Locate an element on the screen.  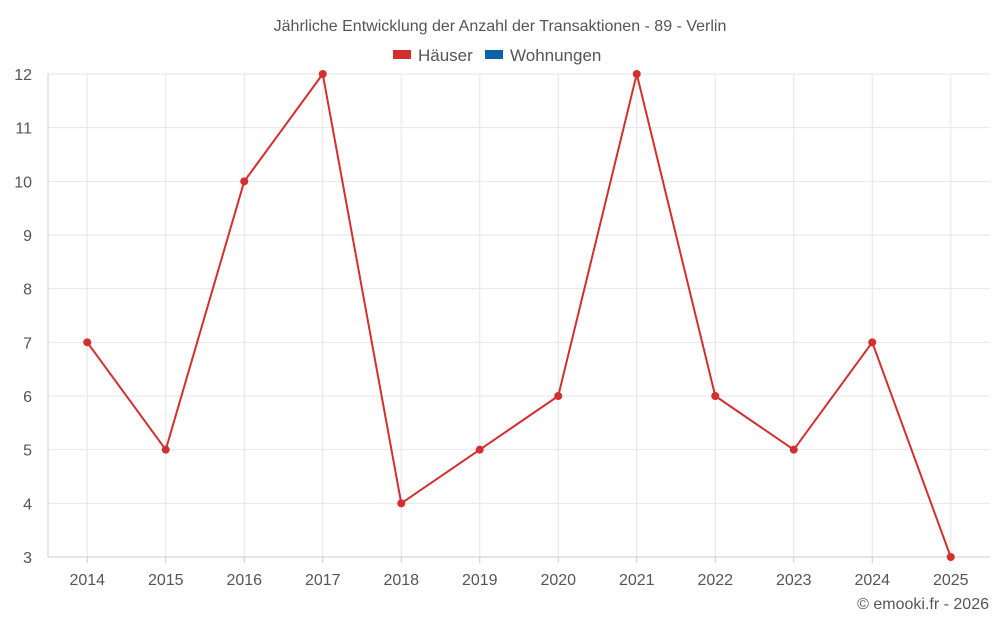
y-tick-label-3: 3 is located at coordinates (27, 558).